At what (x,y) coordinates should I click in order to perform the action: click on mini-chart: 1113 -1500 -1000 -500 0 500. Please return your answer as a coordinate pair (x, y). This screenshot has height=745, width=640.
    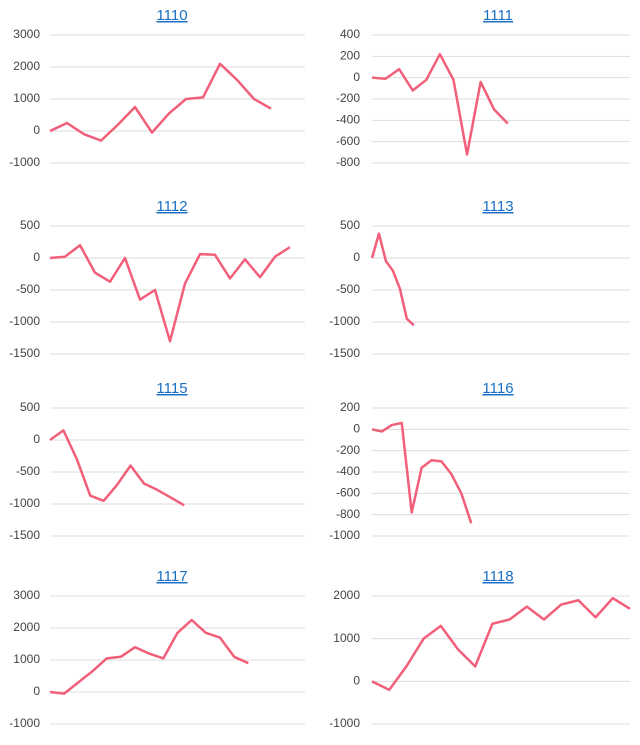
    Looking at the image, I should click on (479, 279).